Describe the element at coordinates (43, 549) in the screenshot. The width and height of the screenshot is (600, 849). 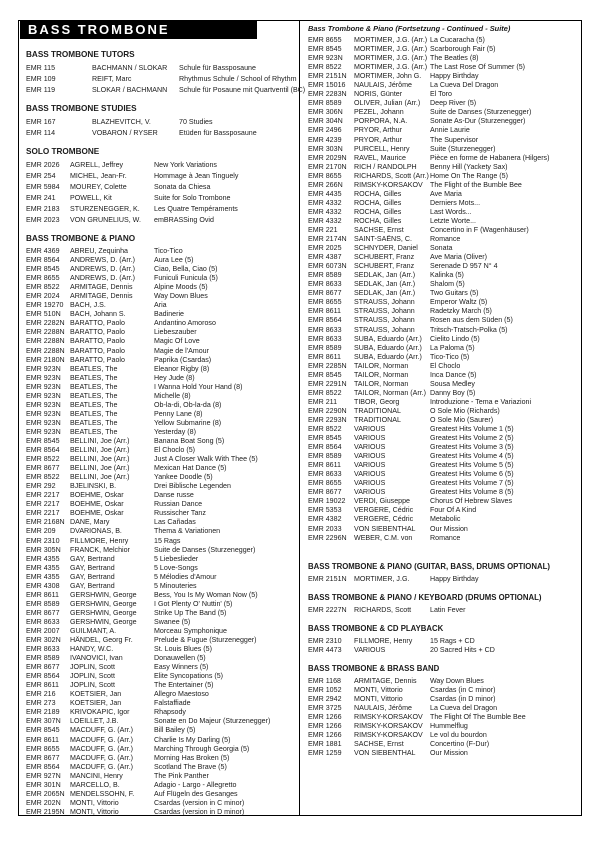
I see `entry-ref: EMR 305N` at that location.